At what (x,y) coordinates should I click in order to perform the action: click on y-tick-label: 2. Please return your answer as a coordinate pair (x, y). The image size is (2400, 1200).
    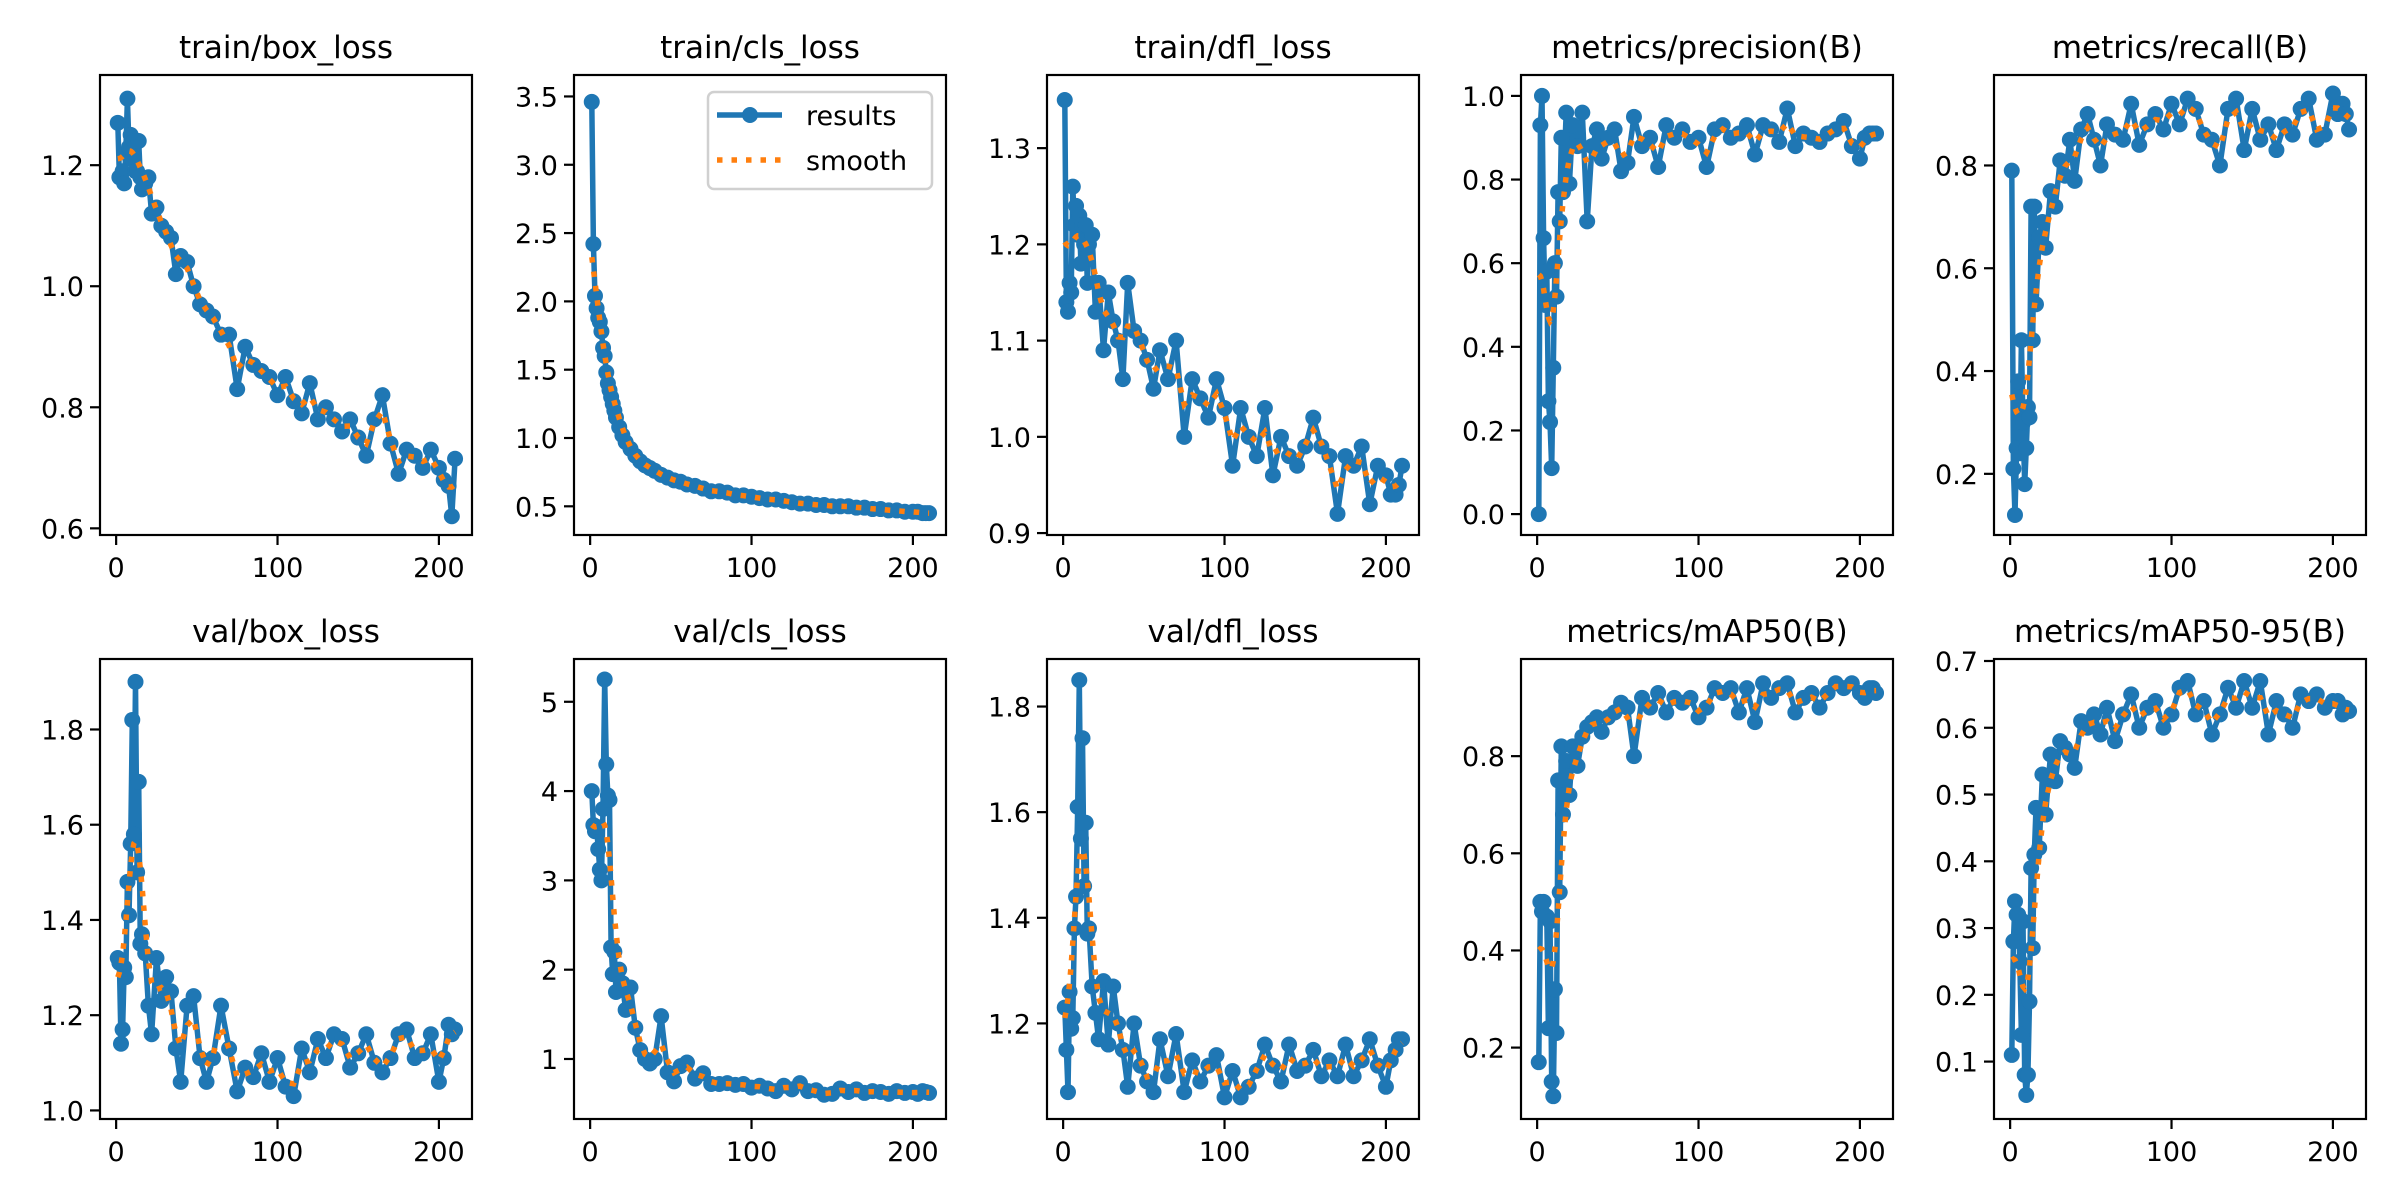
    Looking at the image, I should click on (549, 971).